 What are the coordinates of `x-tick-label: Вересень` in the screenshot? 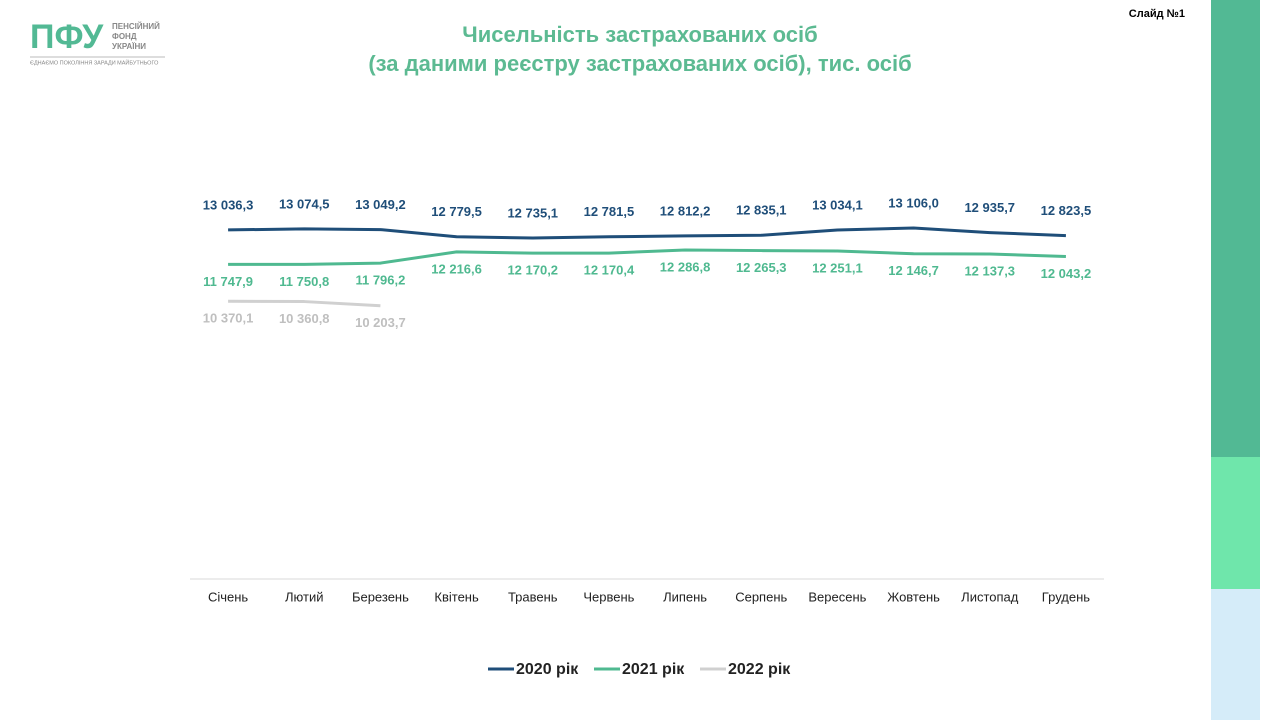 It's located at (837, 596).